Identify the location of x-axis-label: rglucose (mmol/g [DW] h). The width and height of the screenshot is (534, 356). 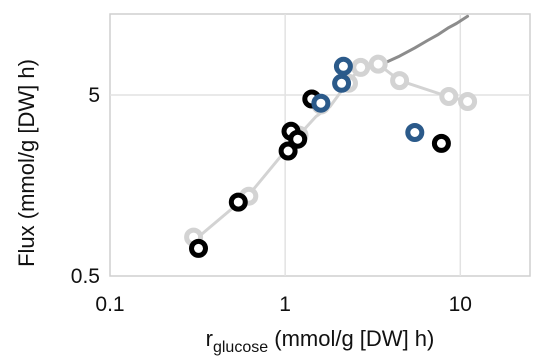
(320, 341).